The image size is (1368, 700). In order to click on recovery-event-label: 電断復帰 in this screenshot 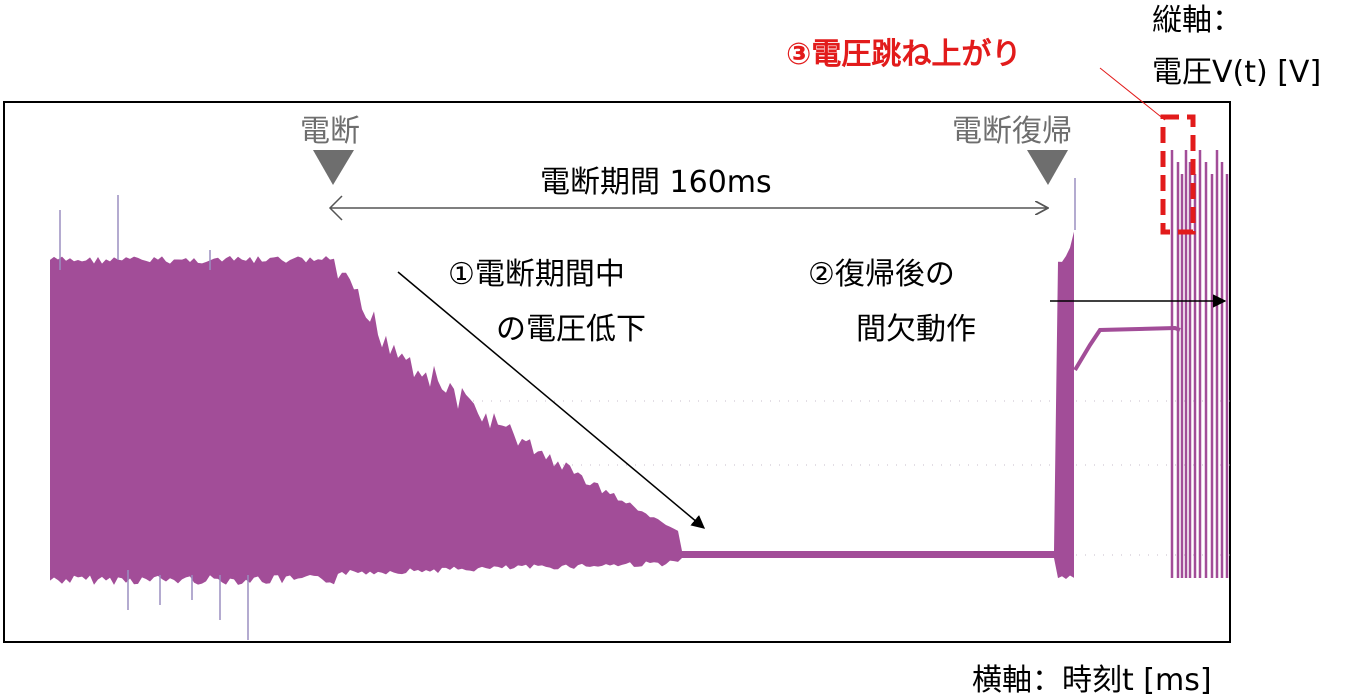, I will do `click(1012, 131)`.